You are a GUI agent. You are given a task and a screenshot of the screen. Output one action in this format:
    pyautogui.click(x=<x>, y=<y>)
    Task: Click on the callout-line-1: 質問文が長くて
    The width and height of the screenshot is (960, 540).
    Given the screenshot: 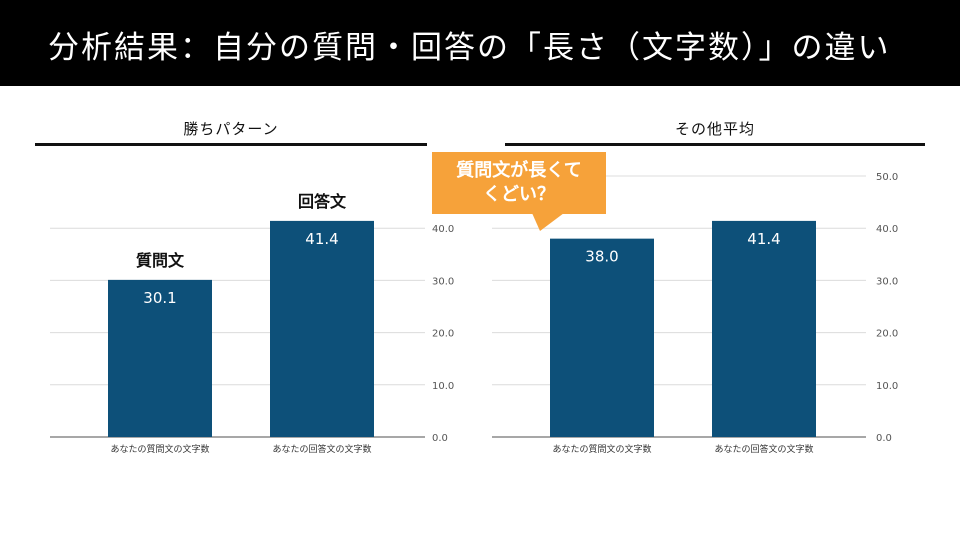 What is the action you would take?
    pyautogui.click(x=519, y=170)
    